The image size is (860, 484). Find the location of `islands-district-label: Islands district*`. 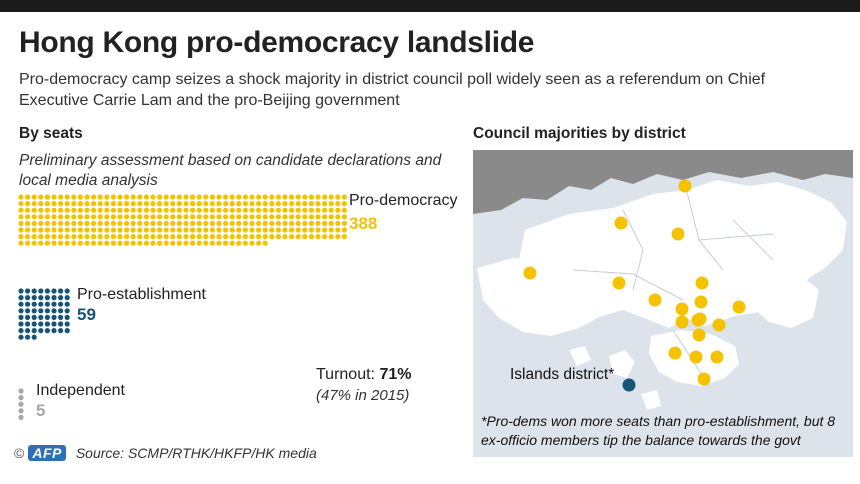

islands-district-label: Islands district* is located at coordinates (562, 374).